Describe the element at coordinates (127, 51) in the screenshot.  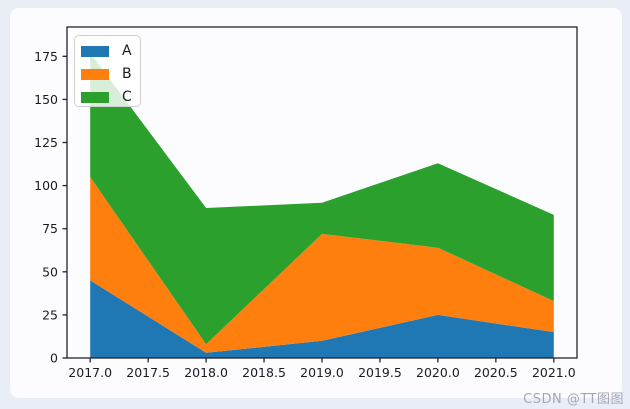
I see `legend-label-a: A` at that location.